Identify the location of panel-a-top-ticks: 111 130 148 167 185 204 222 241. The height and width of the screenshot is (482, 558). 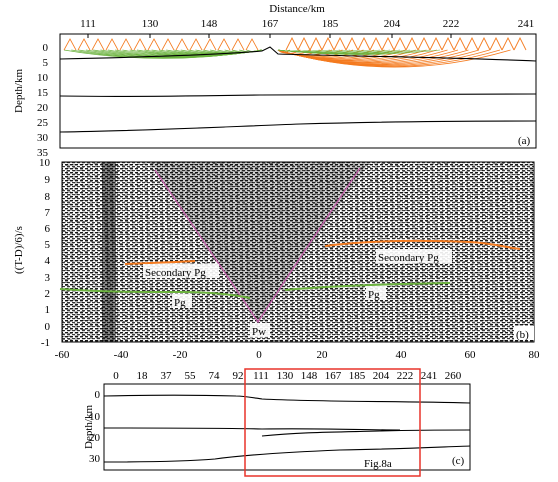
(307, 24).